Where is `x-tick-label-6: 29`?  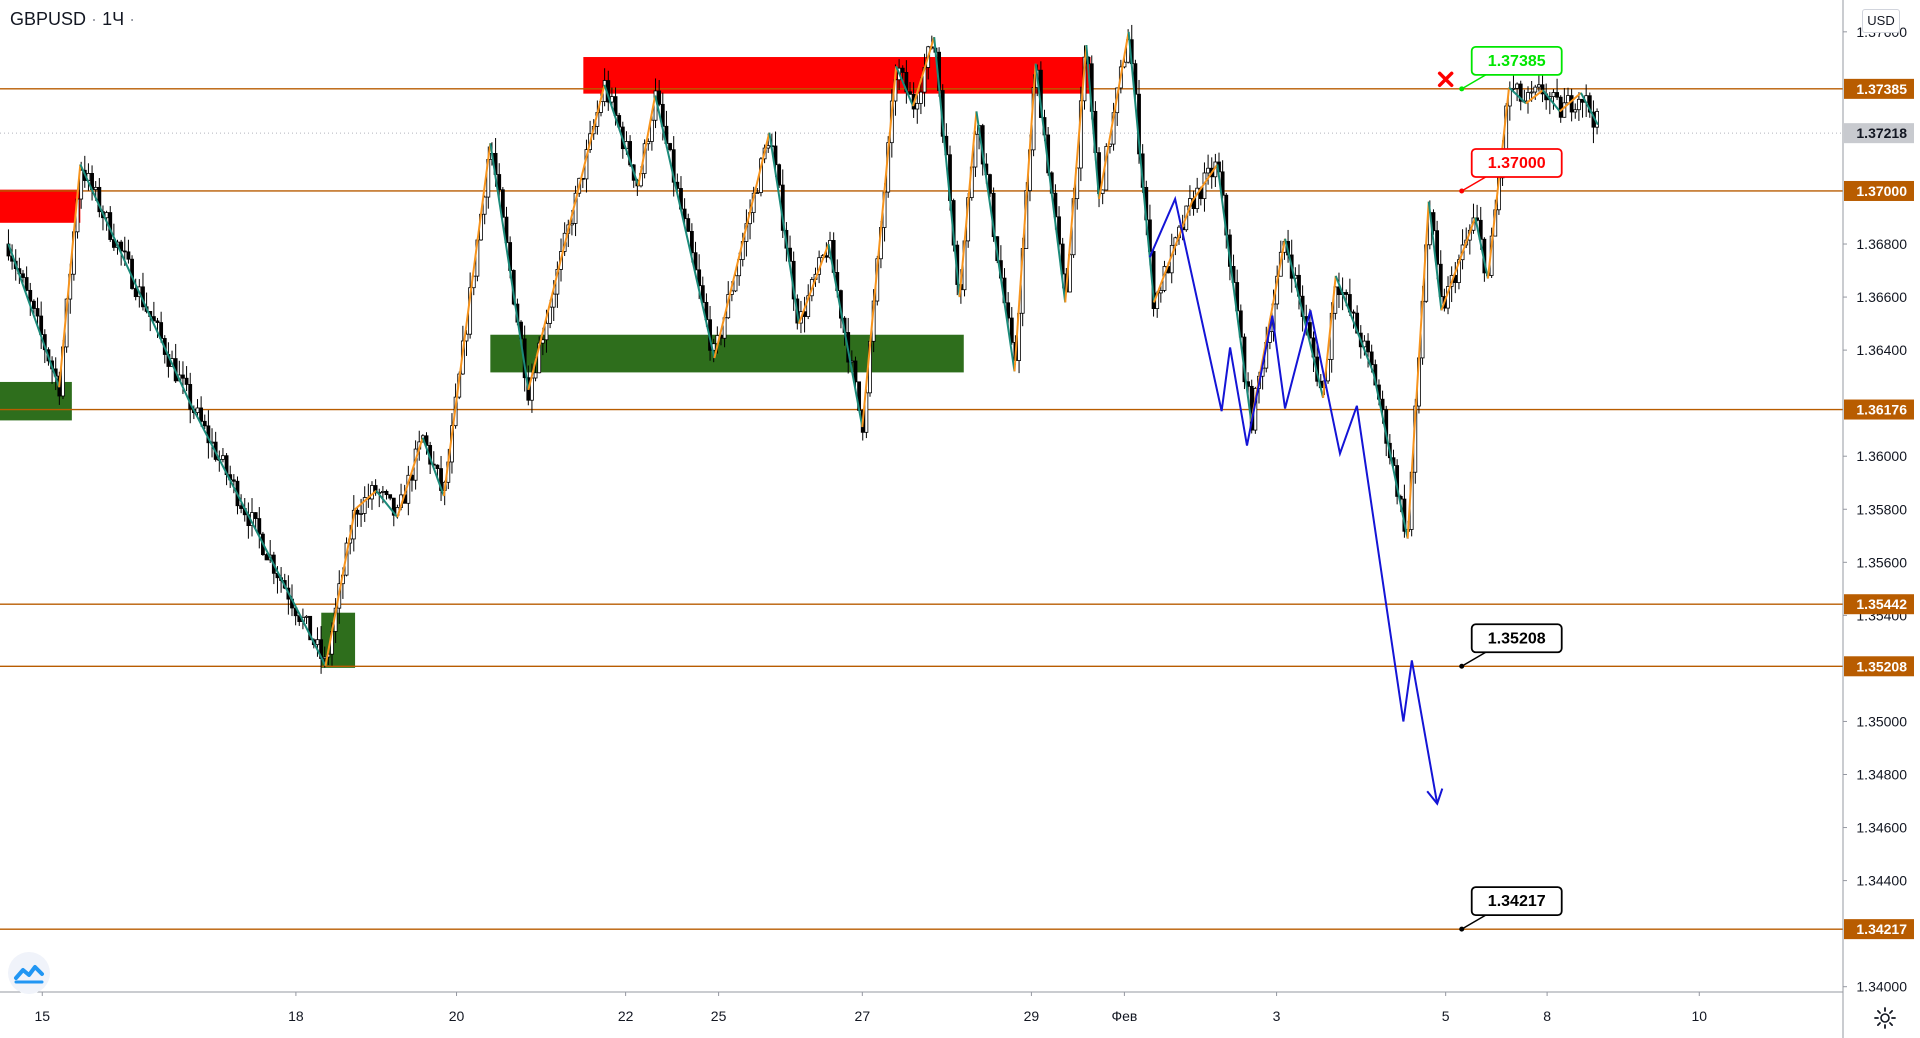 x-tick-label-6: 29 is located at coordinates (1032, 1016).